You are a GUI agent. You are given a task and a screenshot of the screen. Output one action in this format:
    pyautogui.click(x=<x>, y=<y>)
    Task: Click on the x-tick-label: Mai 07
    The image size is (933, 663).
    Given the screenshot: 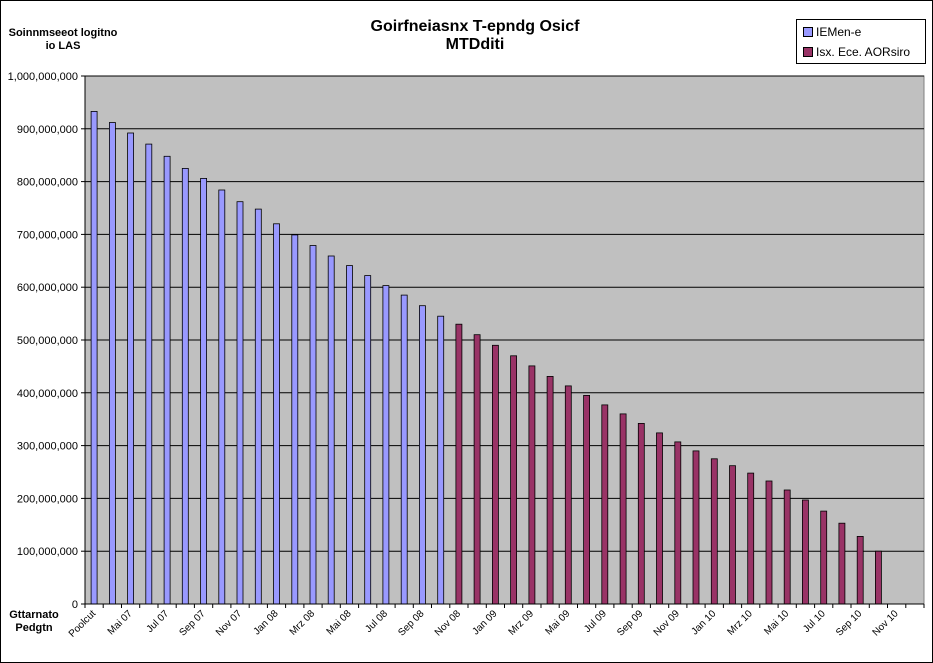 What is the action you would take?
    pyautogui.click(x=120, y=622)
    